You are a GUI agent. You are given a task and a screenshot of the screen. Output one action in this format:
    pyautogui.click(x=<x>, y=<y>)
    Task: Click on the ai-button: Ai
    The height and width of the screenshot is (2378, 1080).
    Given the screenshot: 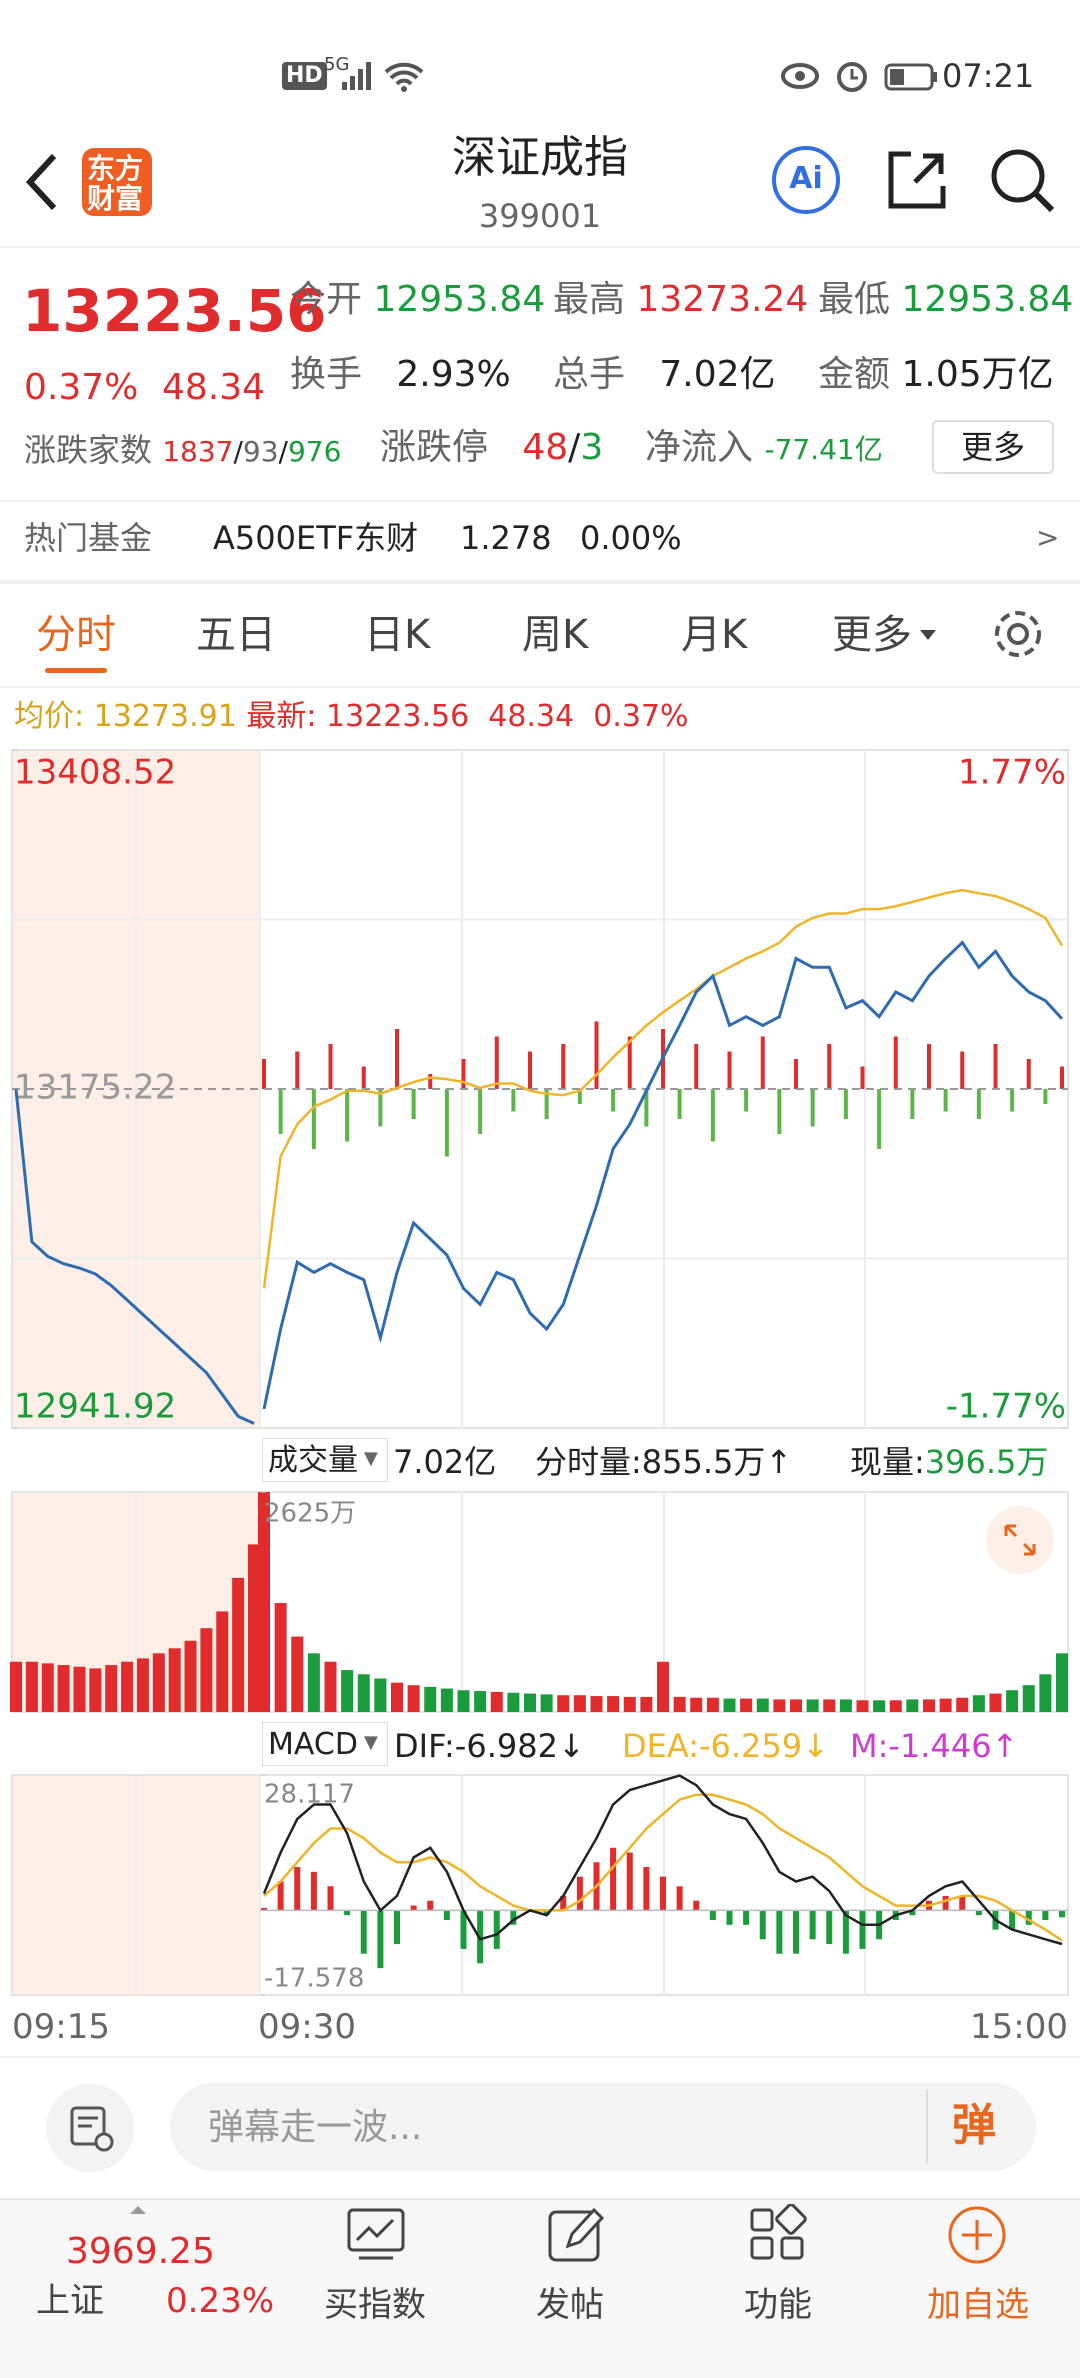 What is the action you would take?
    pyautogui.click(x=806, y=180)
    